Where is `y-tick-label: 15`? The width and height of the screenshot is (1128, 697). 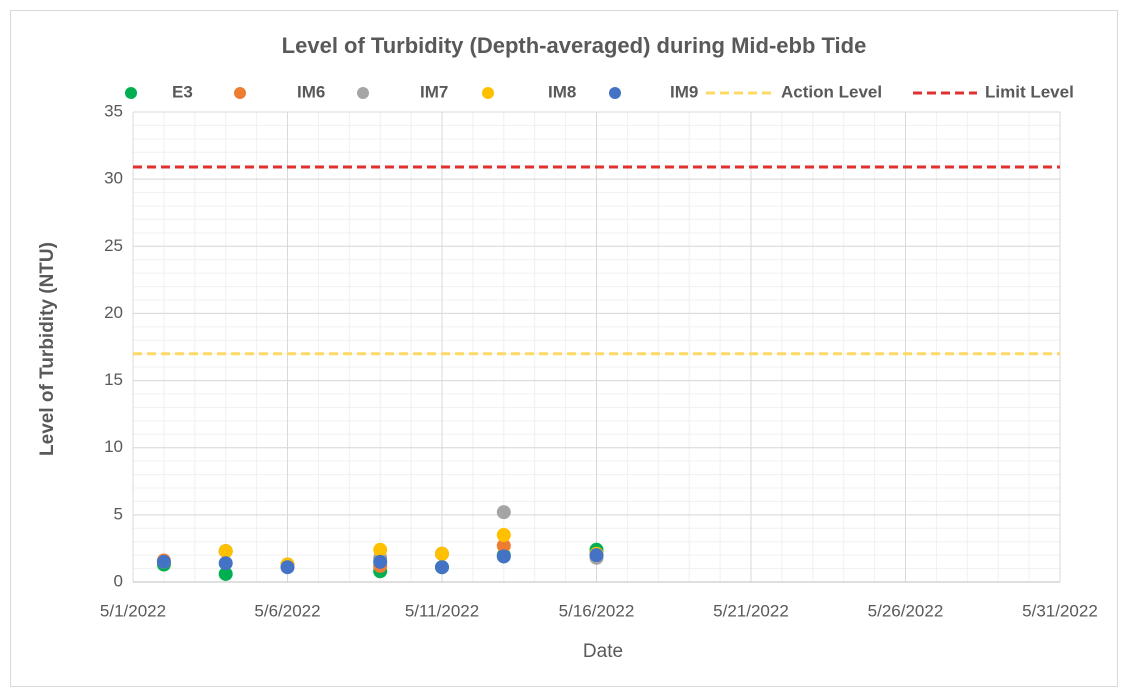
y-tick-label: 15 is located at coordinates (113, 379).